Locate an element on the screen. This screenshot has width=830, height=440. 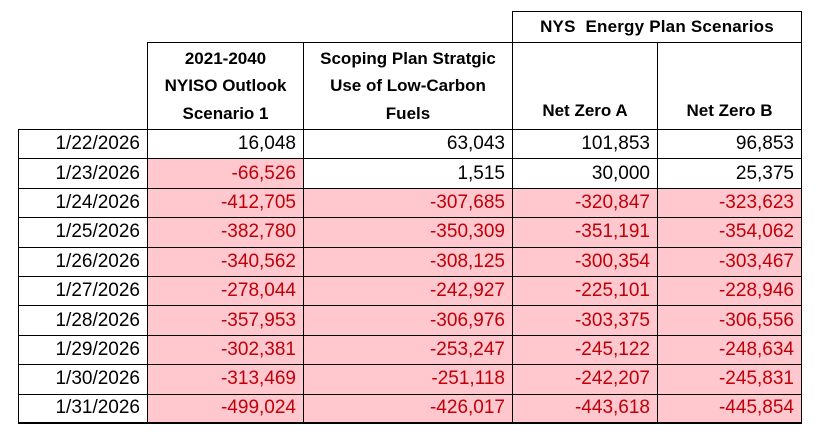
value-cell: -445,854 is located at coordinates (729, 409).